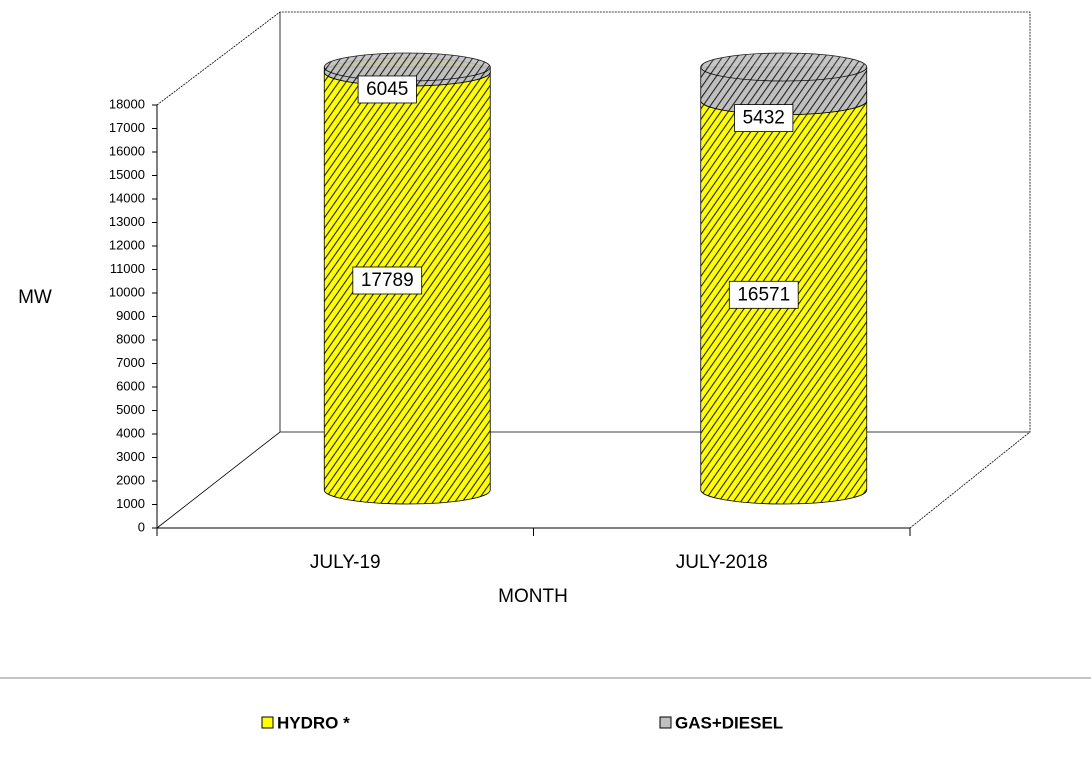 This screenshot has height=763, width=1091. Describe the element at coordinates (345, 562) in the screenshot. I see `x-tick-label: JULY-19` at that location.